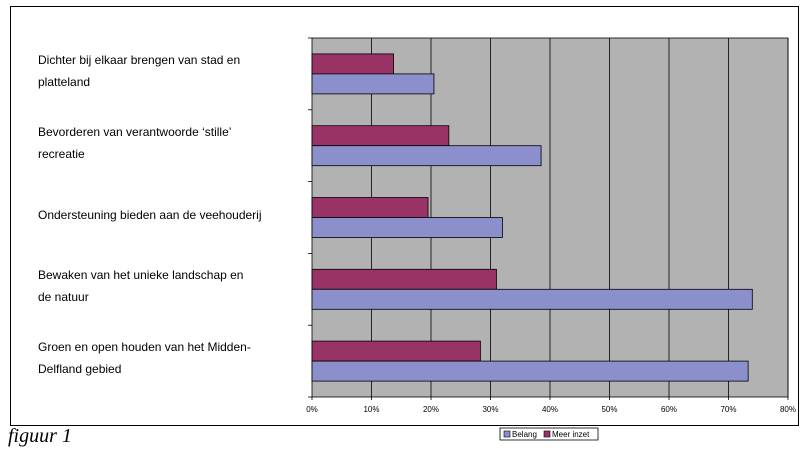 This screenshot has width=807, height=452. What do you see at coordinates (524, 434) in the screenshot?
I see `legend-label-belang: Belang` at bounding box center [524, 434].